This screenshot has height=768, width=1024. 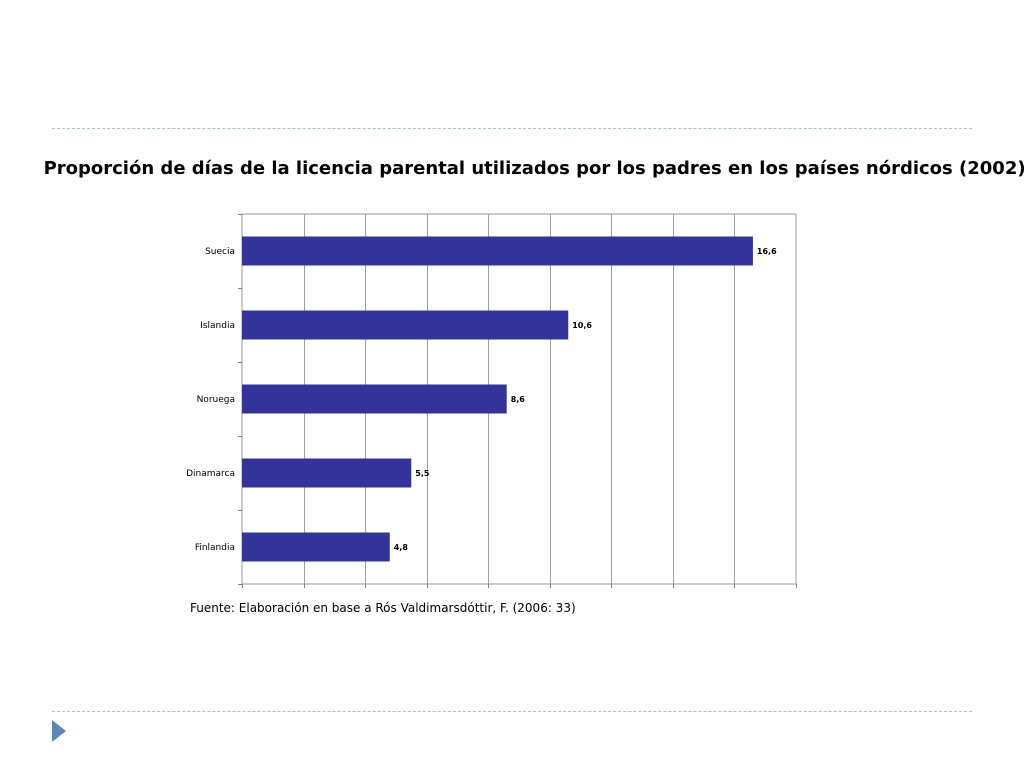 What do you see at coordinates (220, 252) in the screenshot?
I see `category-label: Suecia` at bounding box center [220, 252].